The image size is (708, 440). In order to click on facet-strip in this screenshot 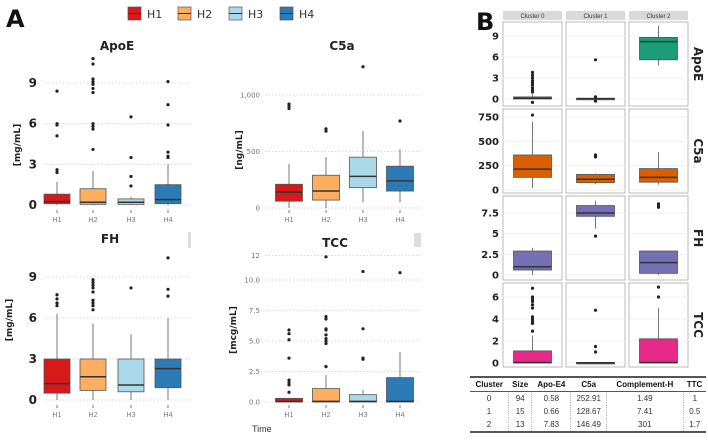, I will do `click(658, 15)`.